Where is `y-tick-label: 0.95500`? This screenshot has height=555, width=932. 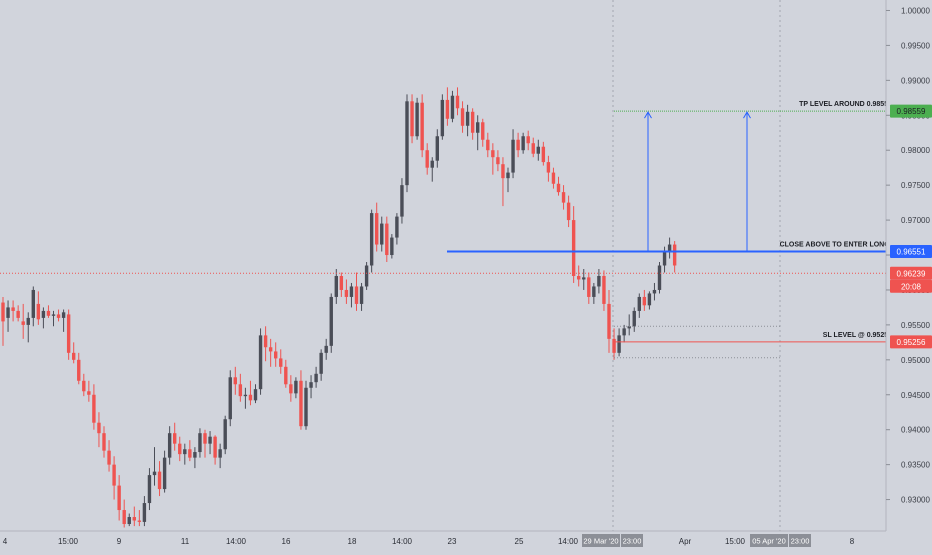 y-tick-label: 0.95500 is located at coordinates (915, 325).